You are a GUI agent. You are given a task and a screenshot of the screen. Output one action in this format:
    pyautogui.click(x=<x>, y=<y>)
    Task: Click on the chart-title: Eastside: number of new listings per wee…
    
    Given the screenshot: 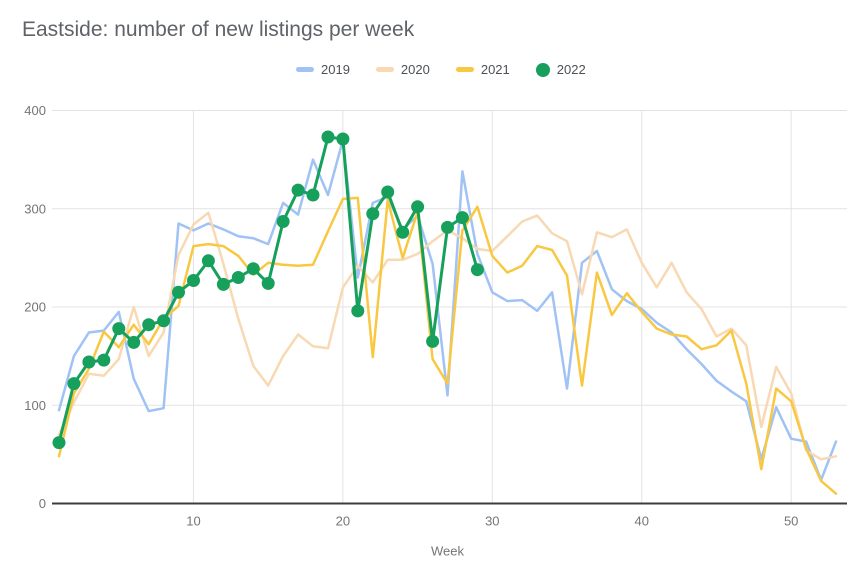 What is the action you would take?
    pyautogui.click(x=218, y=29)
    